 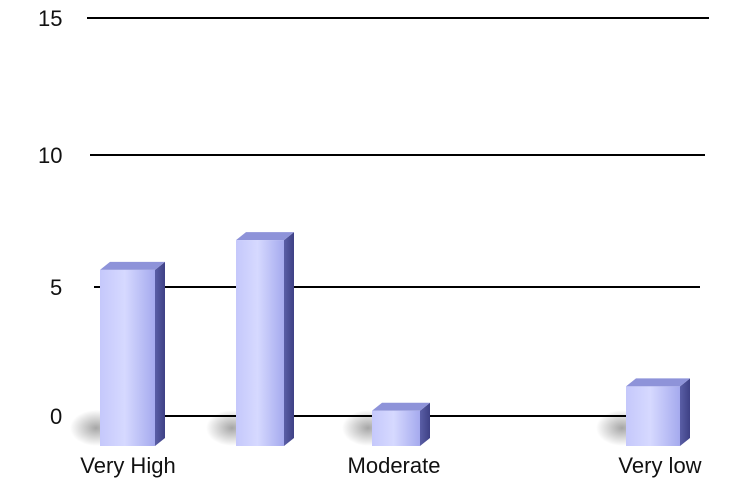 What do you see at coordinates (56, 287) in the screenshot?
I see `y-tick-label: 5` at bounding box center [56, 287].